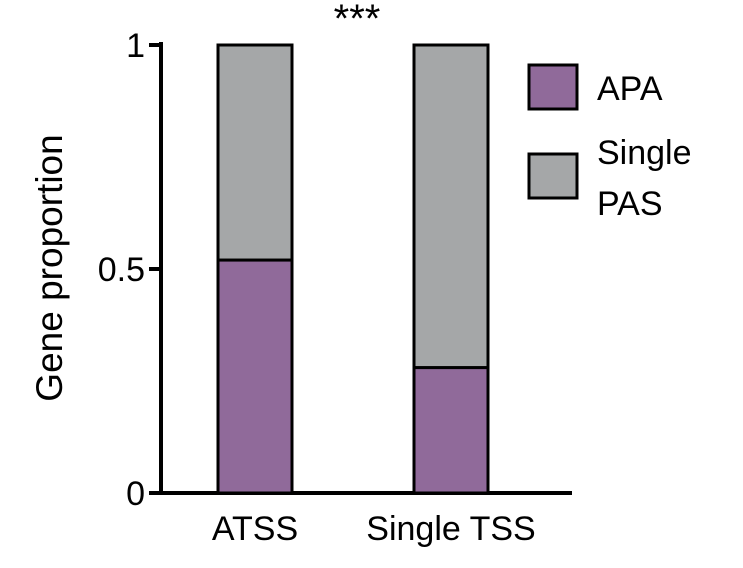  I want to click on y-tick-label: 0, so click(135, 494).